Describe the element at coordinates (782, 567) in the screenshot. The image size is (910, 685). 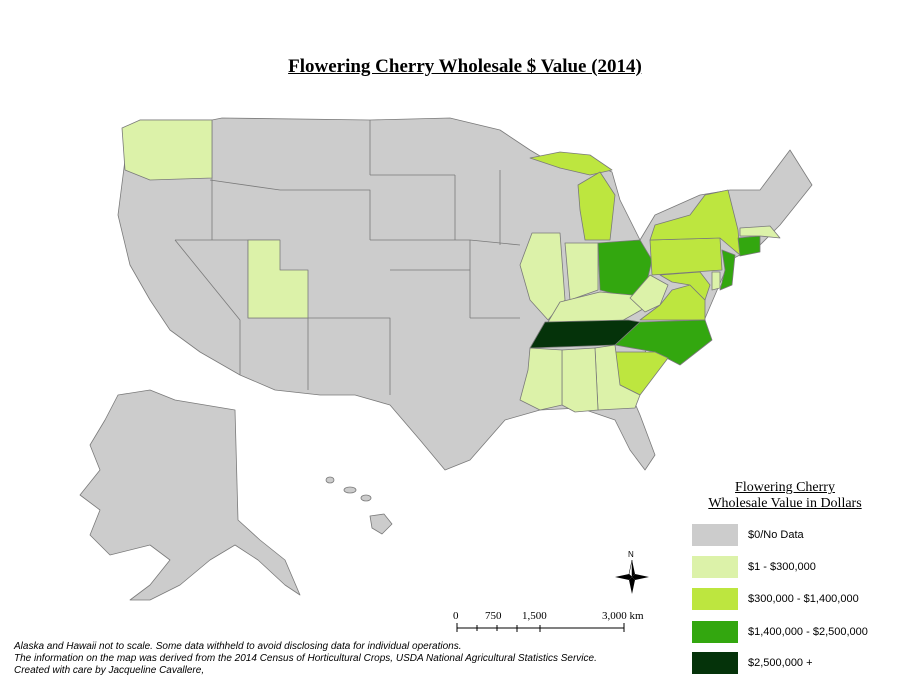
I see `legend-label: $1 - $300,000` at that location.